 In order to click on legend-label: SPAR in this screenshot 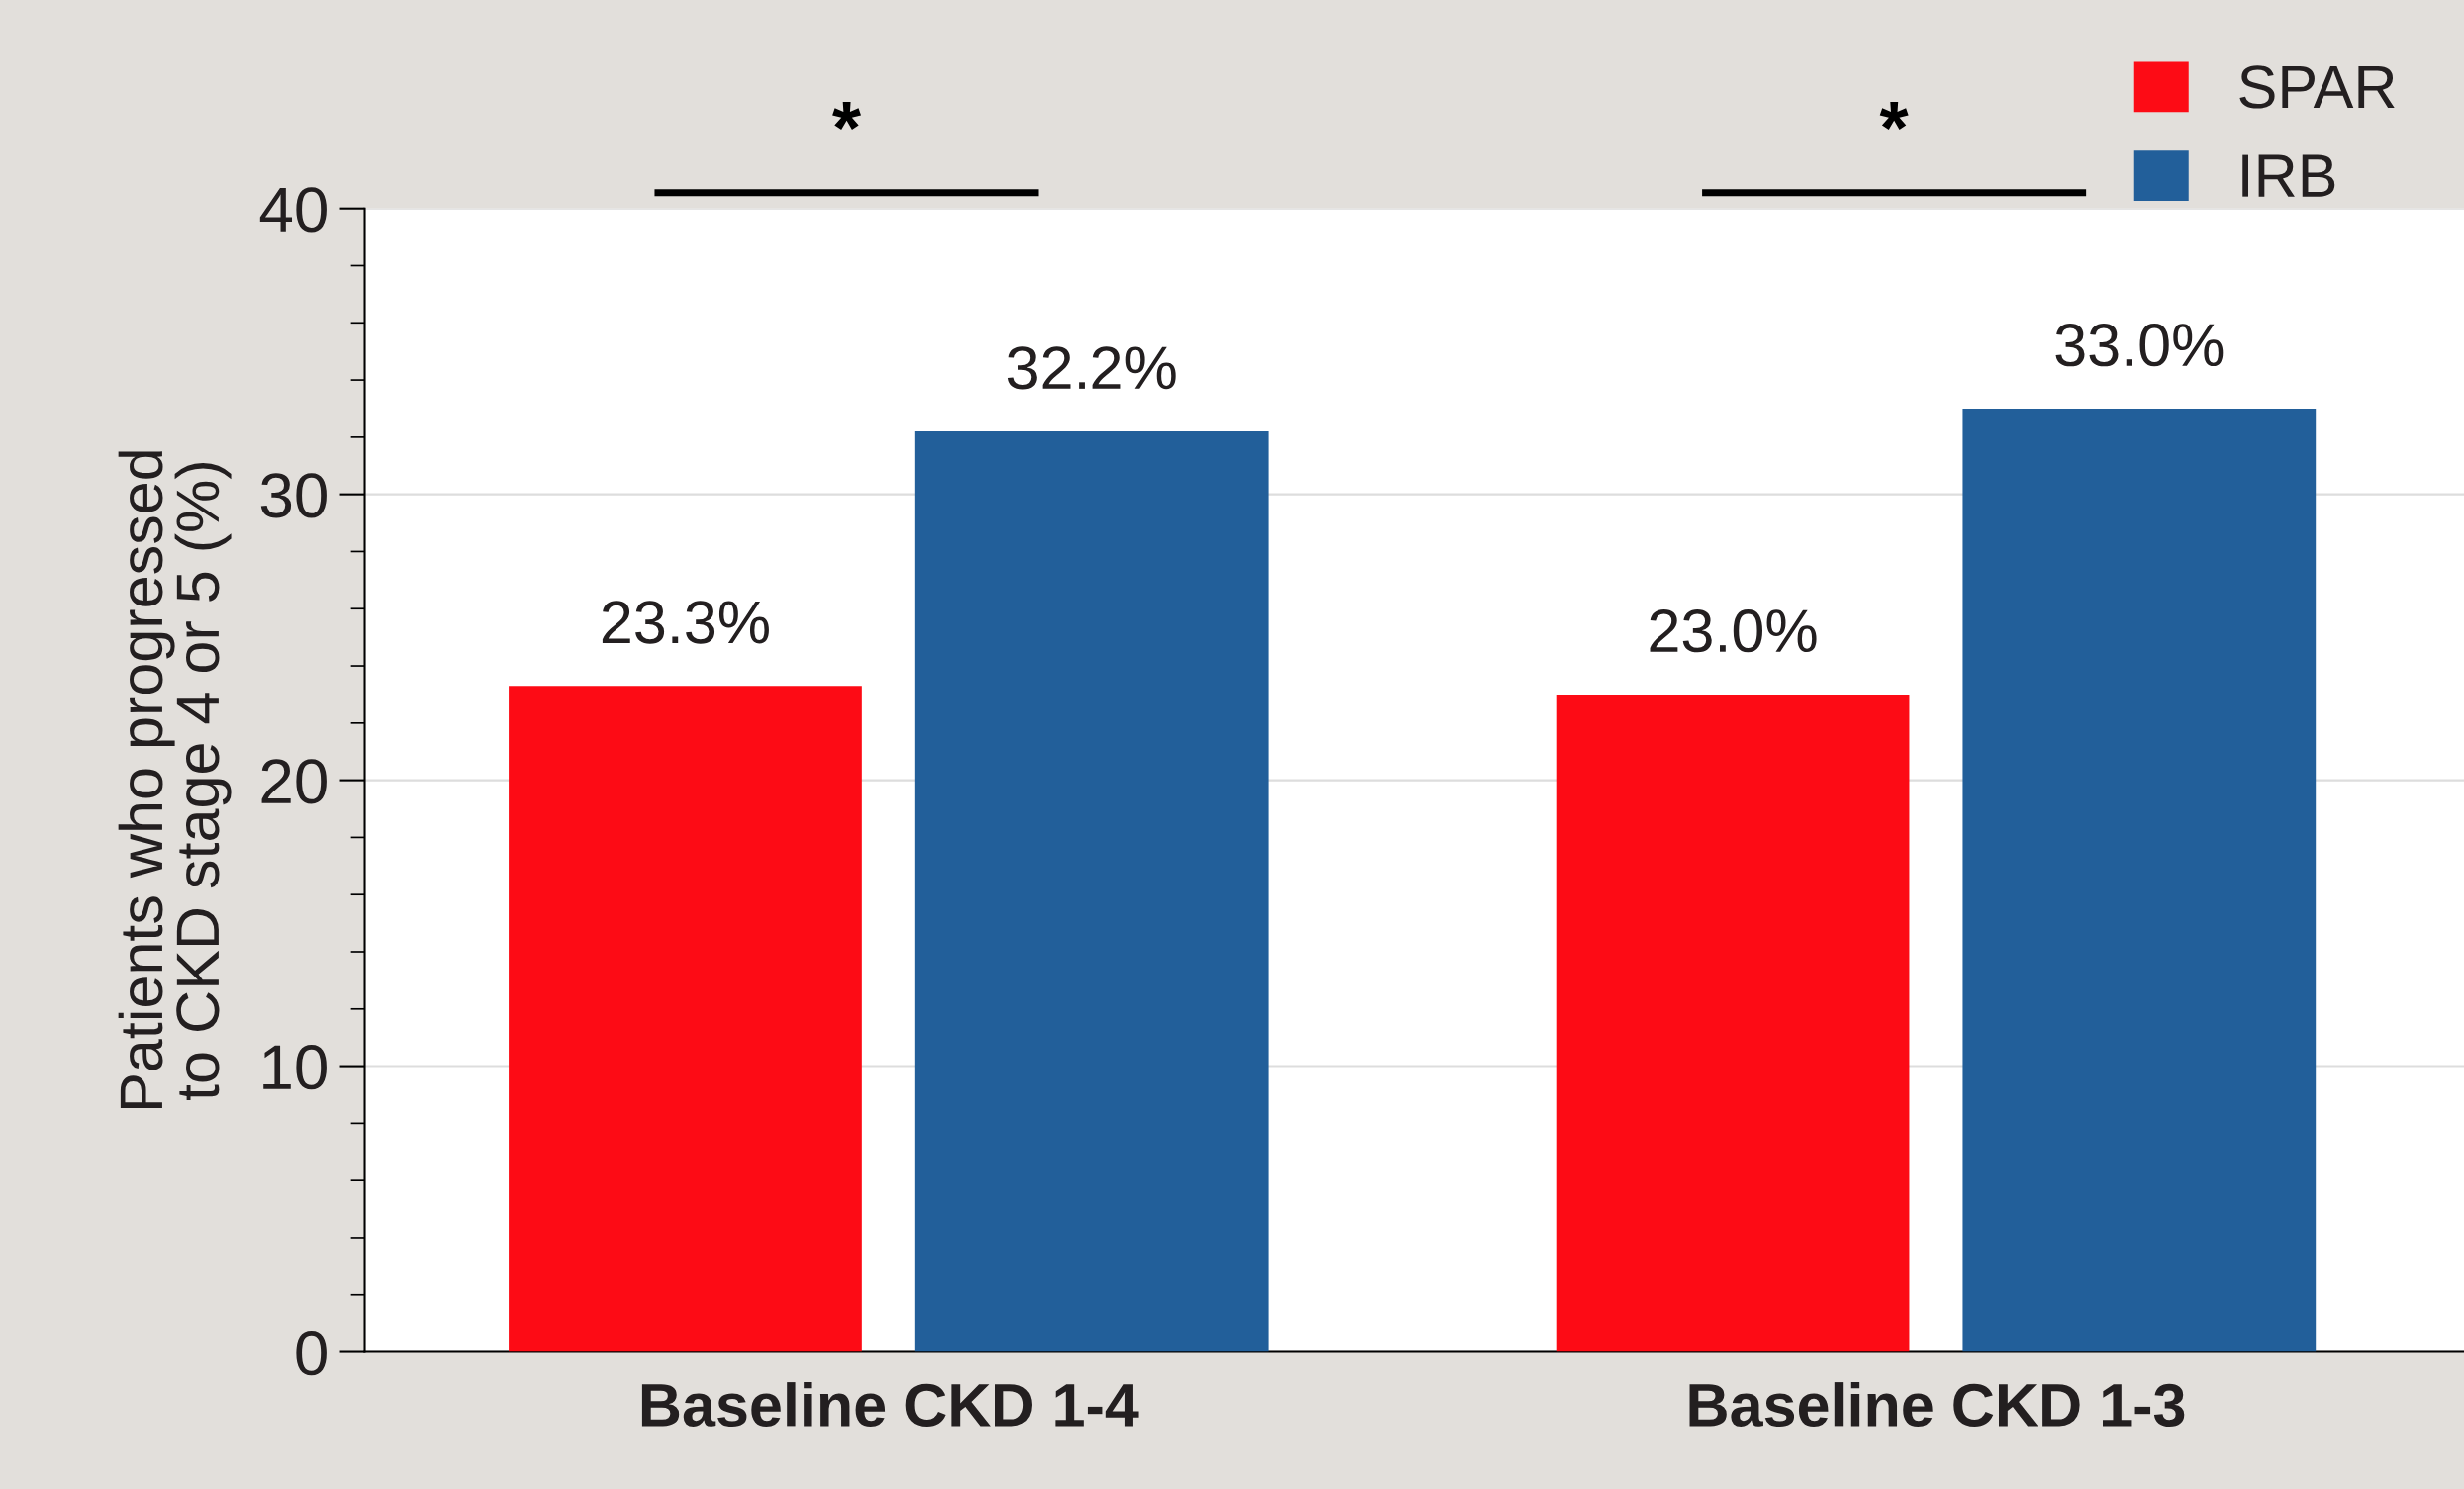, I will do `click(2317, 87)`.